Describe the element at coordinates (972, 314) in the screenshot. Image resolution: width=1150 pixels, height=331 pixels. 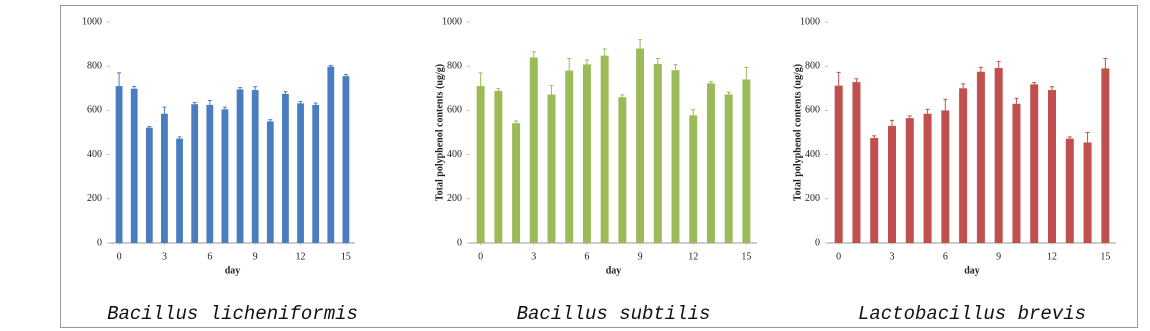
I see `chart-caption: Lactobacillus brevis` at that location.